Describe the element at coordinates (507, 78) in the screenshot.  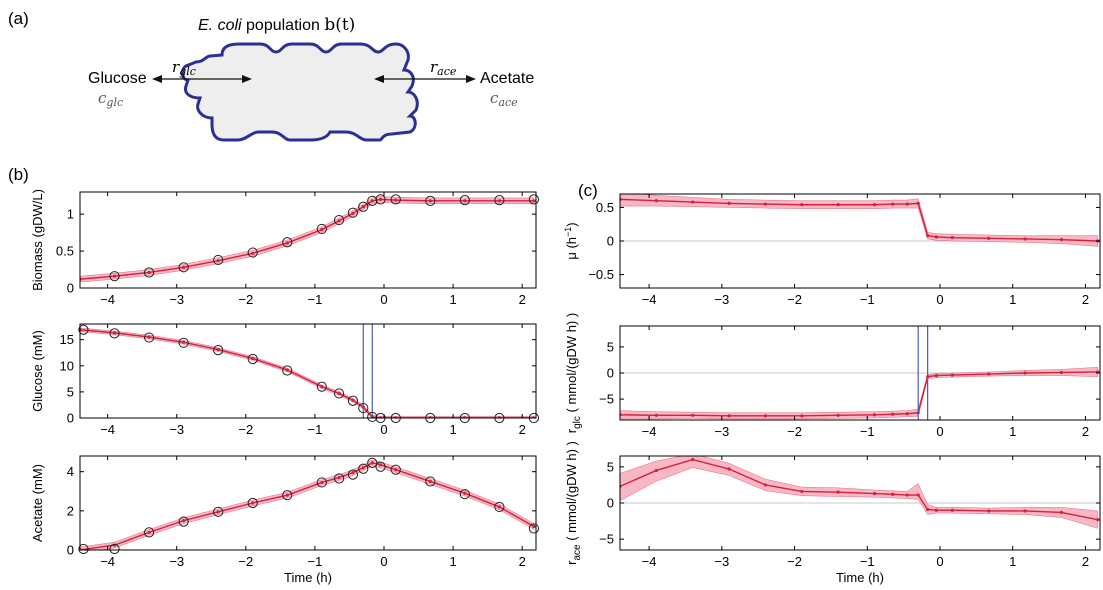
I see `acetate-label: Acetate` at that location.